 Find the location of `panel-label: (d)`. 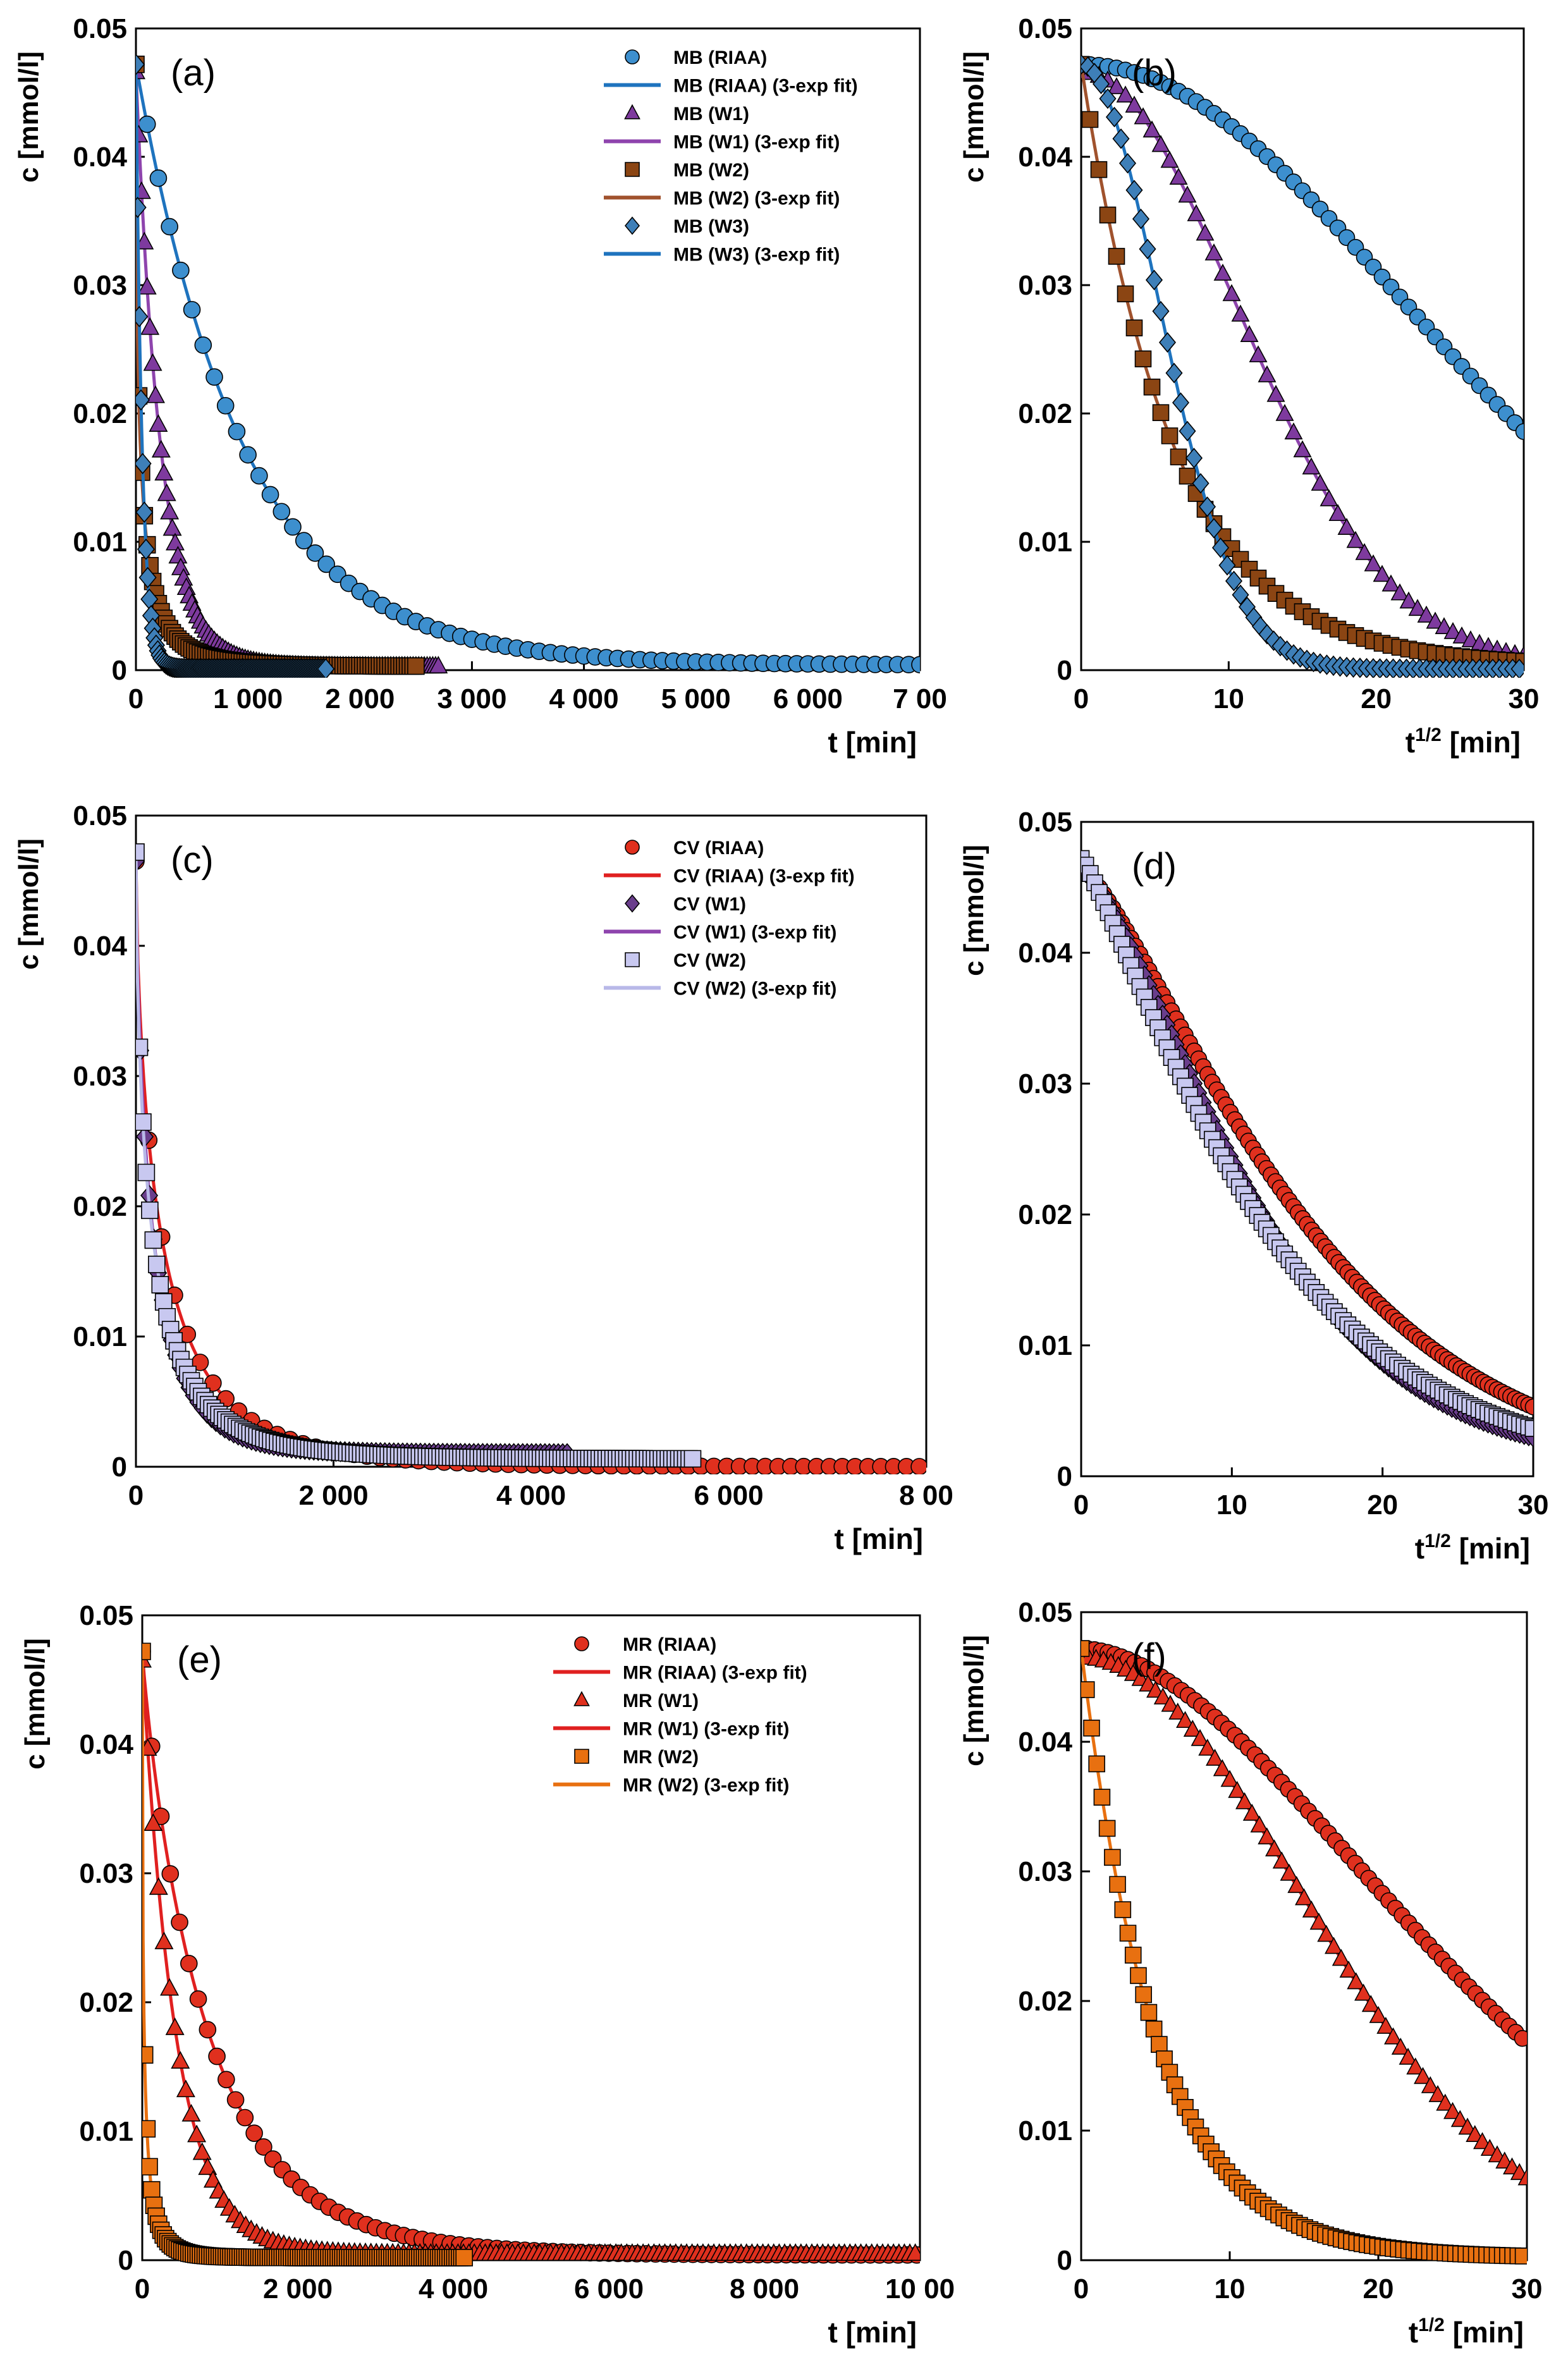

panel-label: (d) is located at coordinates (1154, 866).